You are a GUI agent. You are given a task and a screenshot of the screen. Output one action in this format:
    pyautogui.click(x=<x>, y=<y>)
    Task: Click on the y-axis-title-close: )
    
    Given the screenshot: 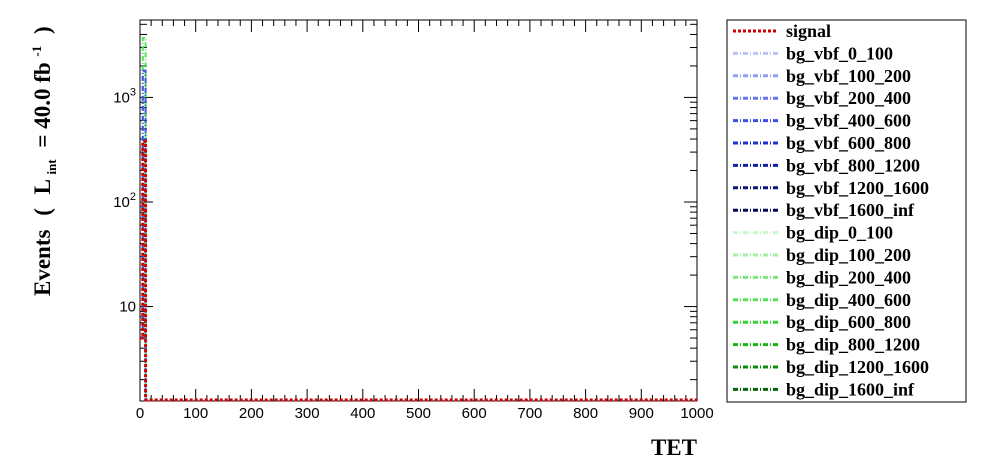 What is the action you would take?
    pyautogui.click(x=42, y=30)
    